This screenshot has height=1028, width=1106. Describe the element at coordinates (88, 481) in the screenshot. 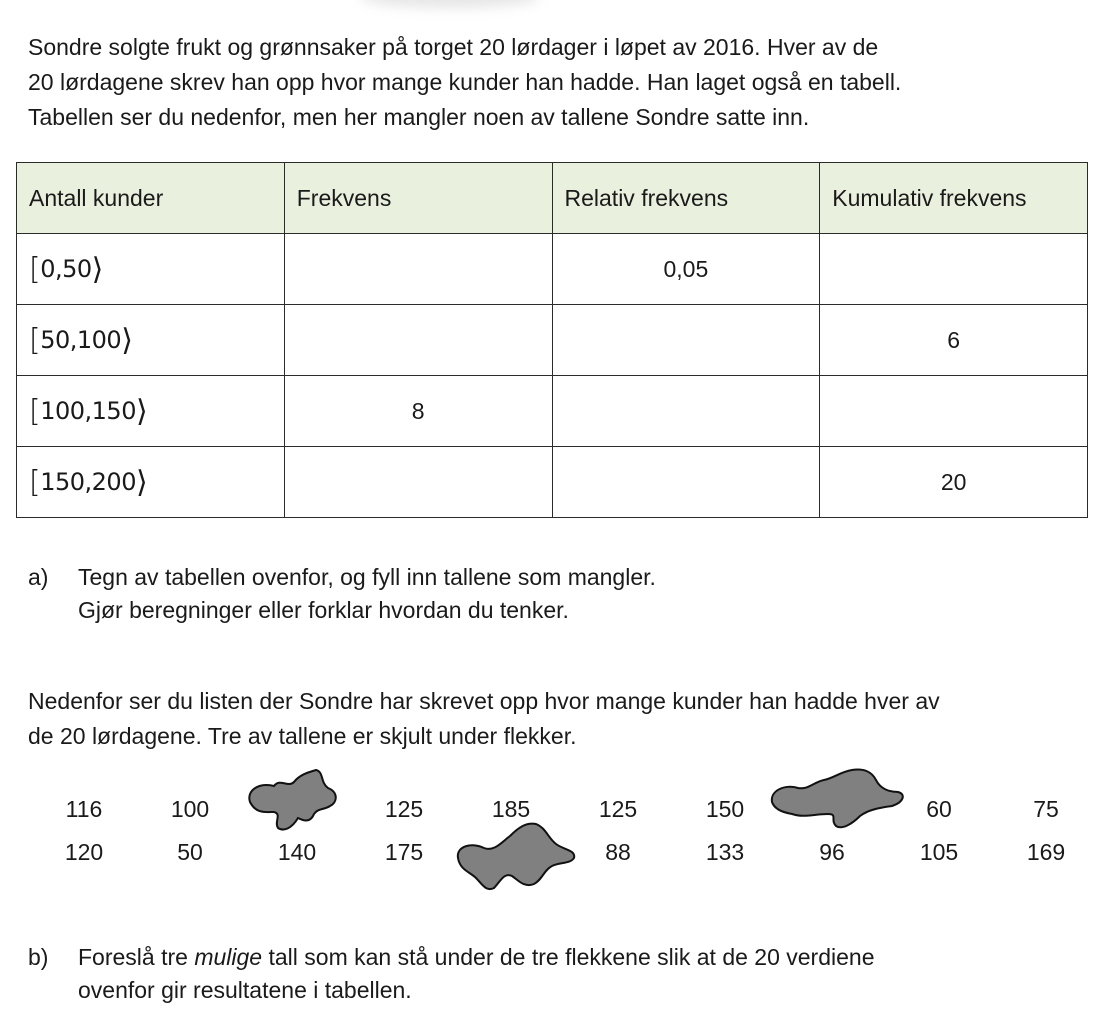

I see `interval-value: 150,200` at that location.